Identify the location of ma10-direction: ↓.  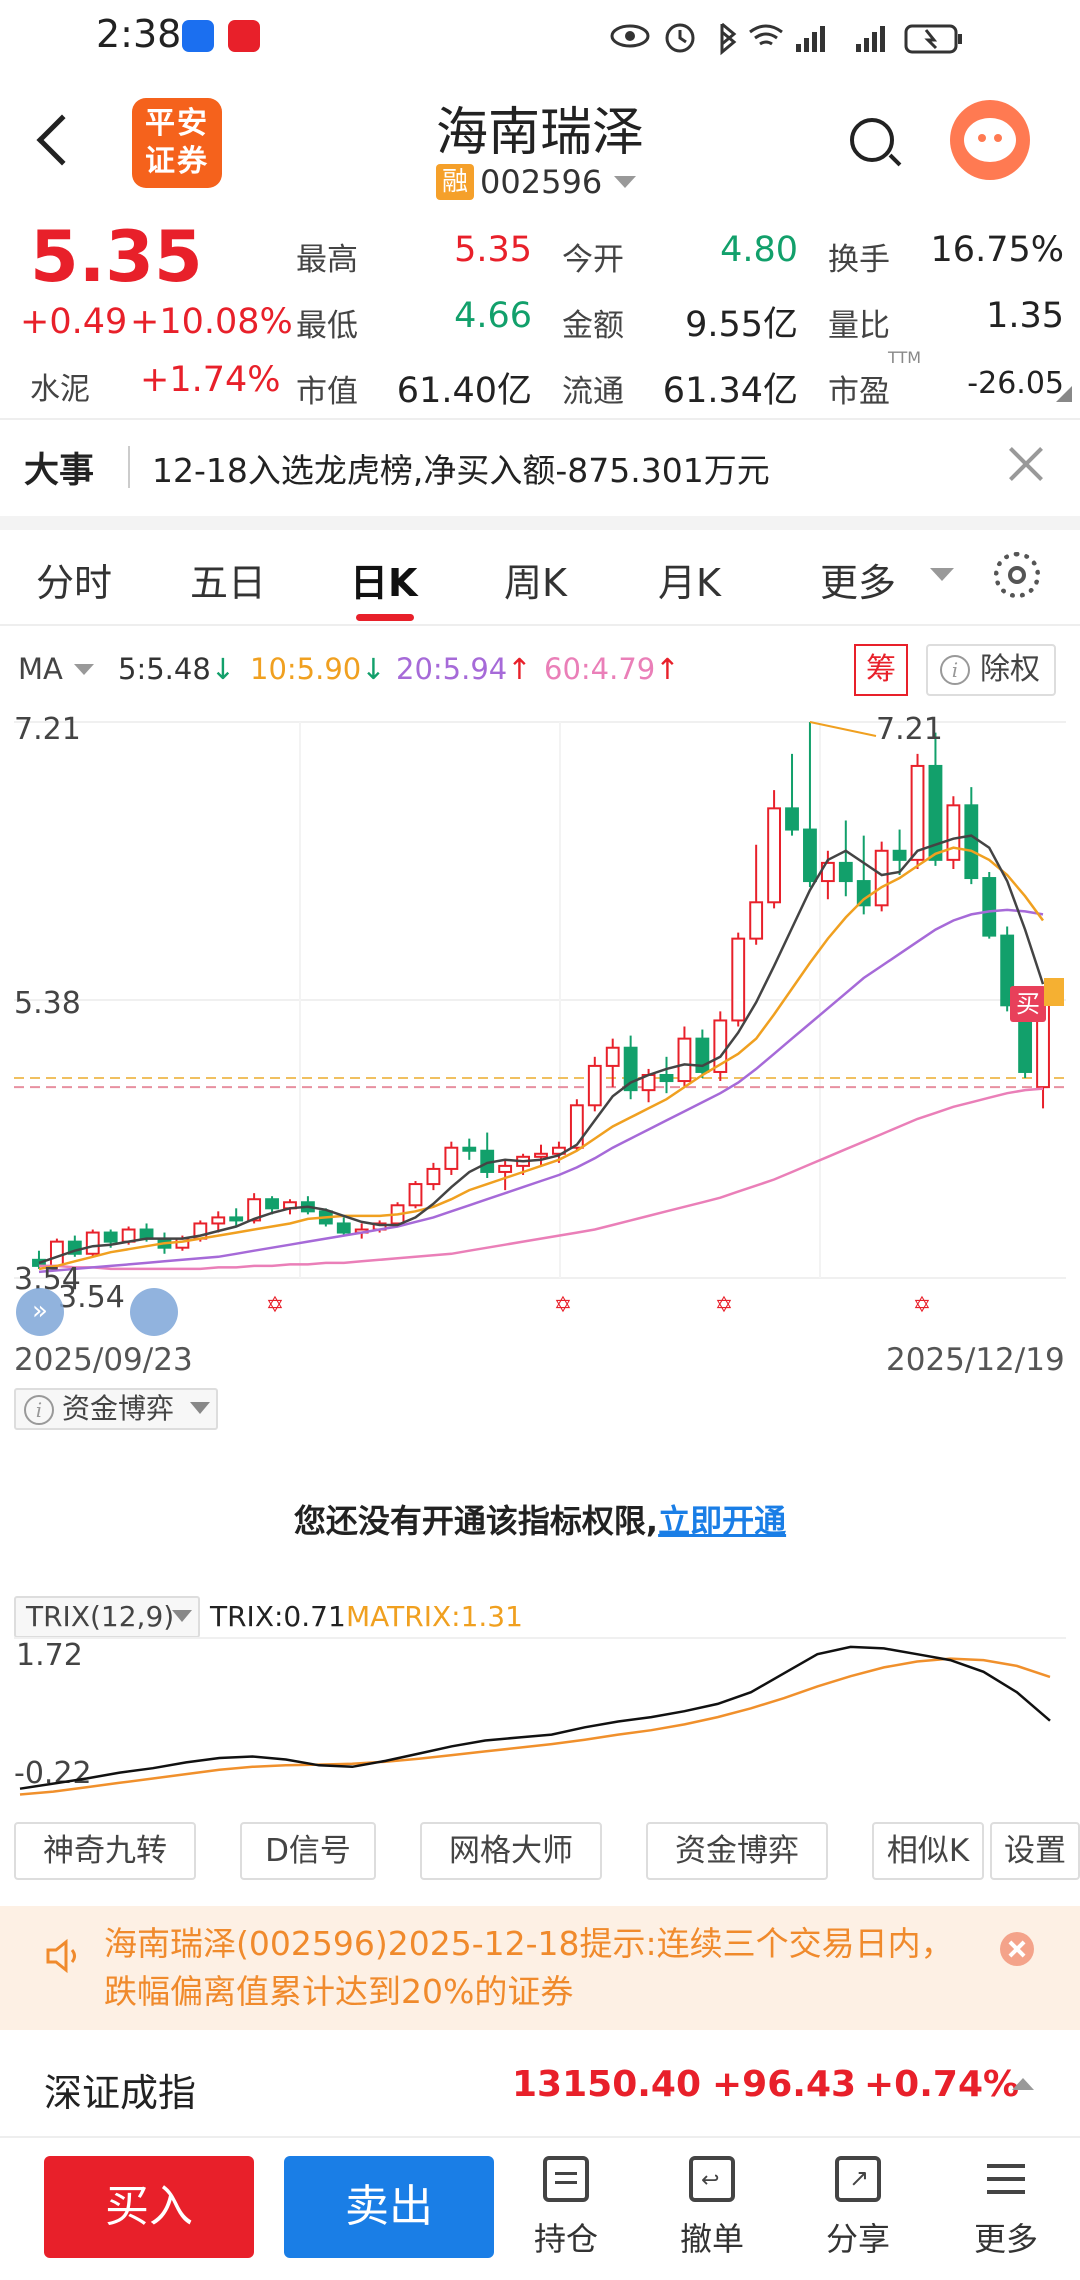
(373, 669).